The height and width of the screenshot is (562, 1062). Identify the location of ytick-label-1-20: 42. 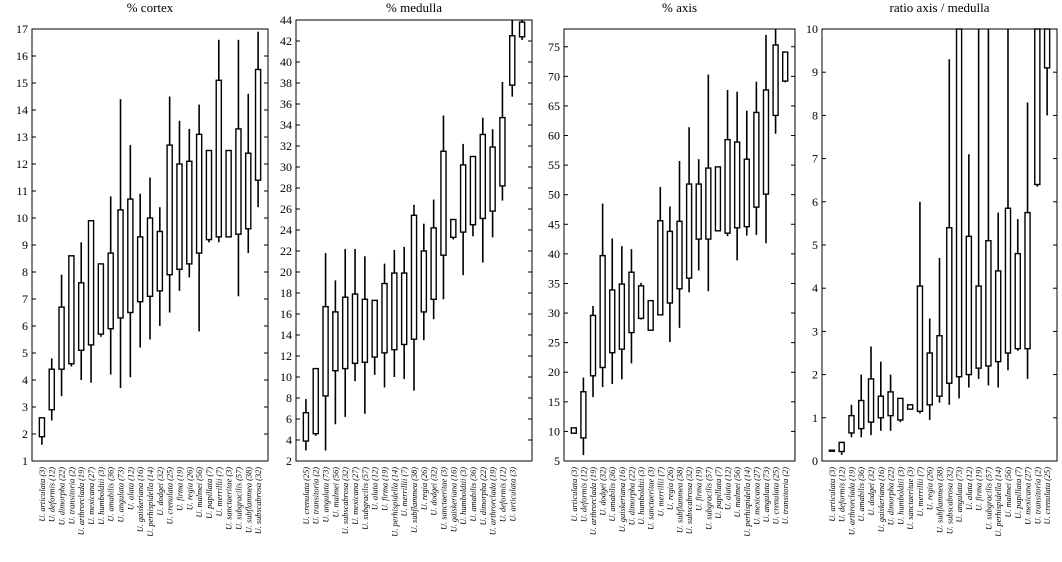
(286, 41).